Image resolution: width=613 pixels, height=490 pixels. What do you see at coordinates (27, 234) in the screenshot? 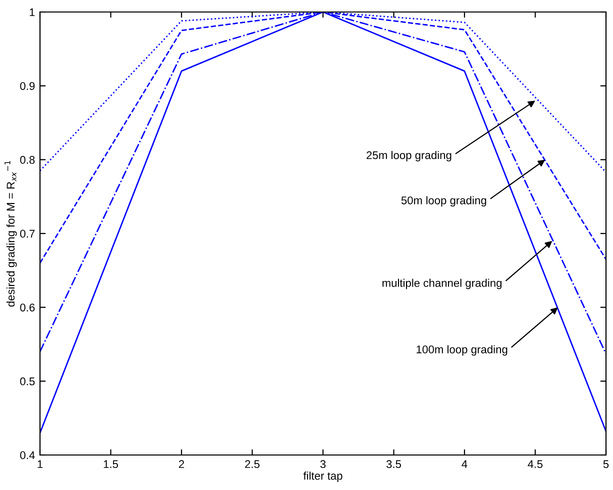
I see `y-tick-label: 0.7` at bounding box center [27, 234].